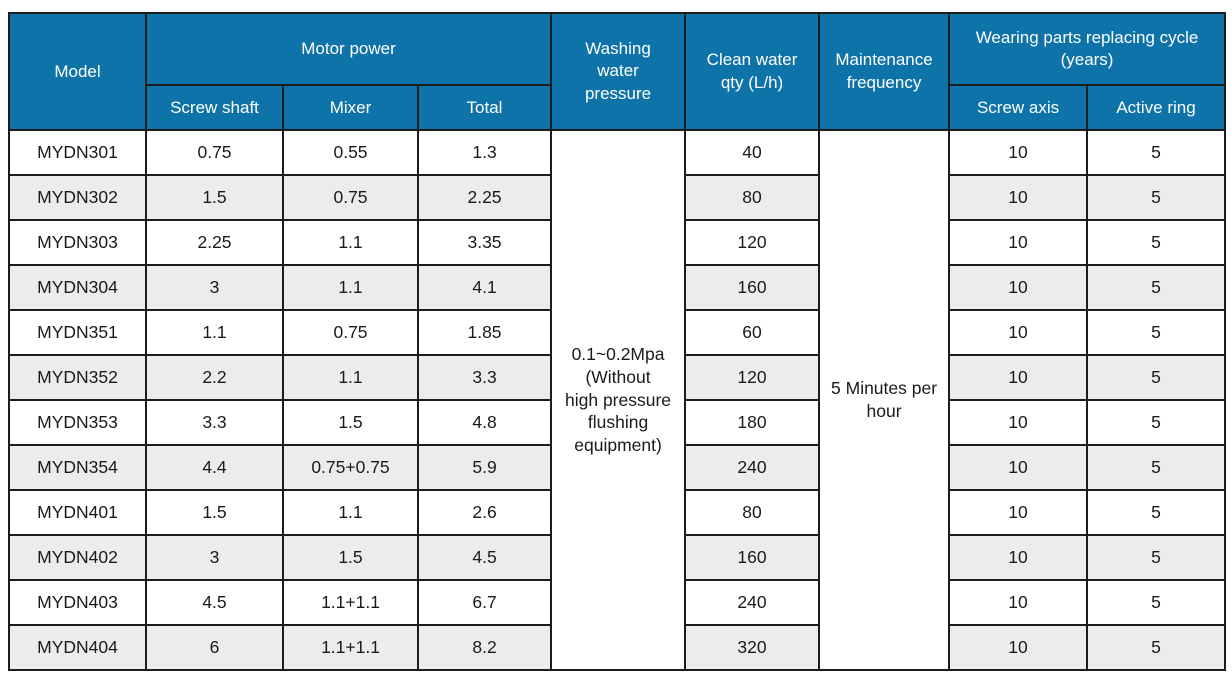  Describe the element at coordinates (77, 152) in the screenshot. I see `model-cell: MYDN301` at that location.